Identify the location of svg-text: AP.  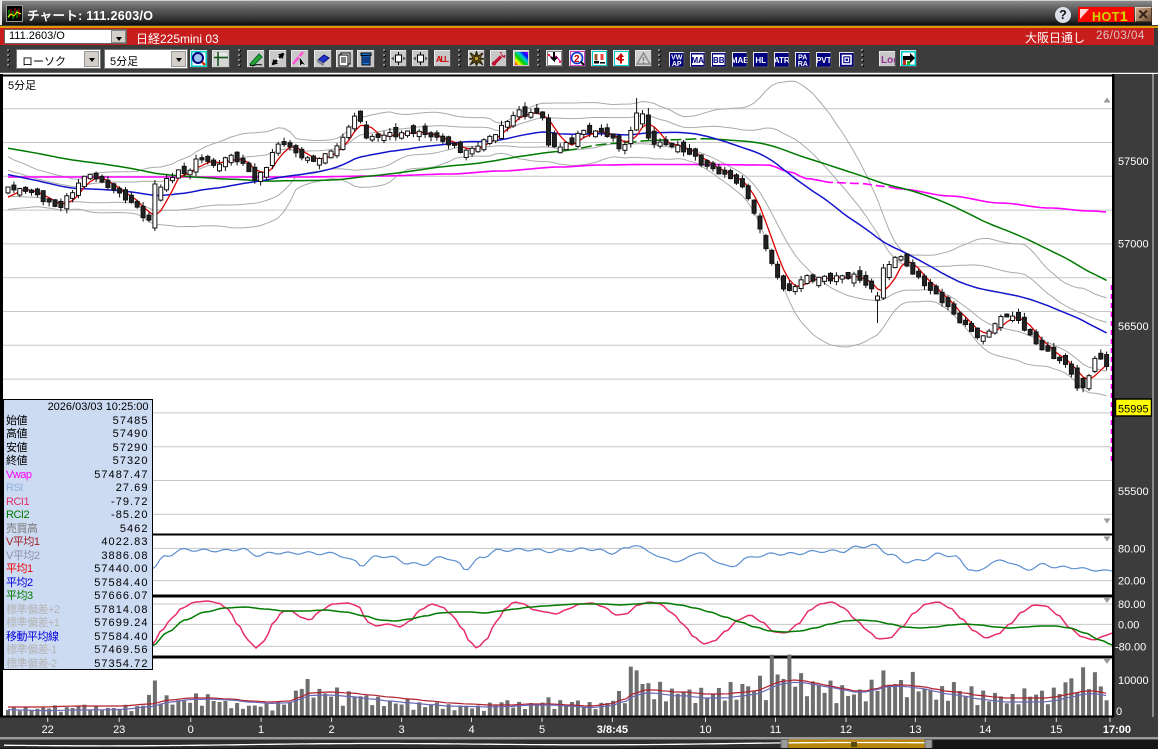
(677, 64).